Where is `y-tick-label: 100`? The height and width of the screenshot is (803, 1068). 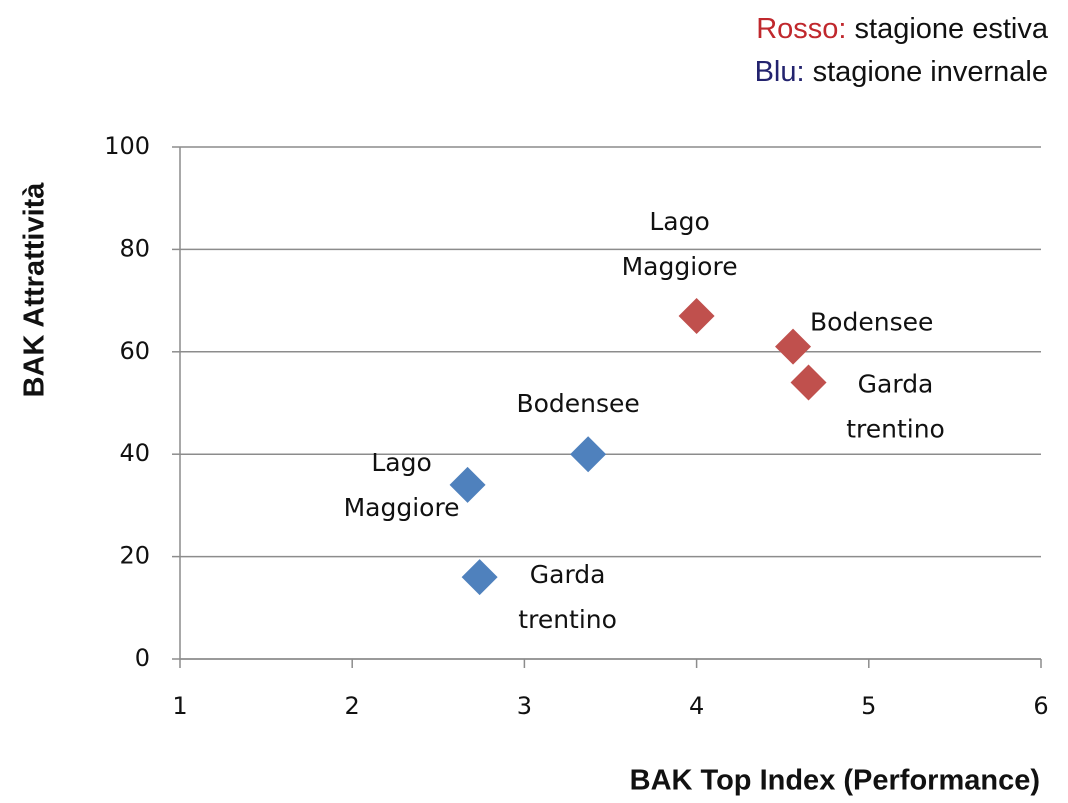 y-tick-label: 100 is located at coordinates (127, 146).